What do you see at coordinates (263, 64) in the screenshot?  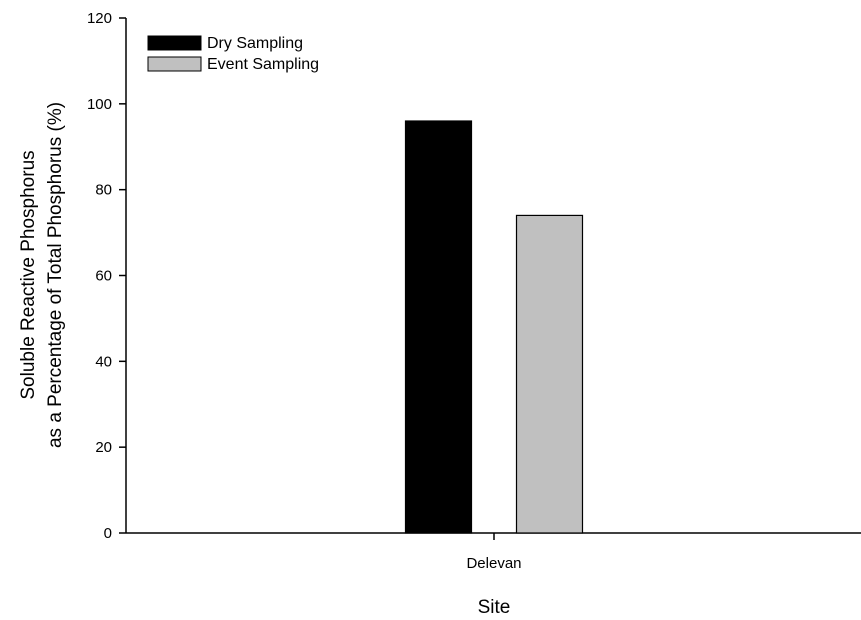 I see `legend-label: Event Sampling` at bounding box center [263, 64].